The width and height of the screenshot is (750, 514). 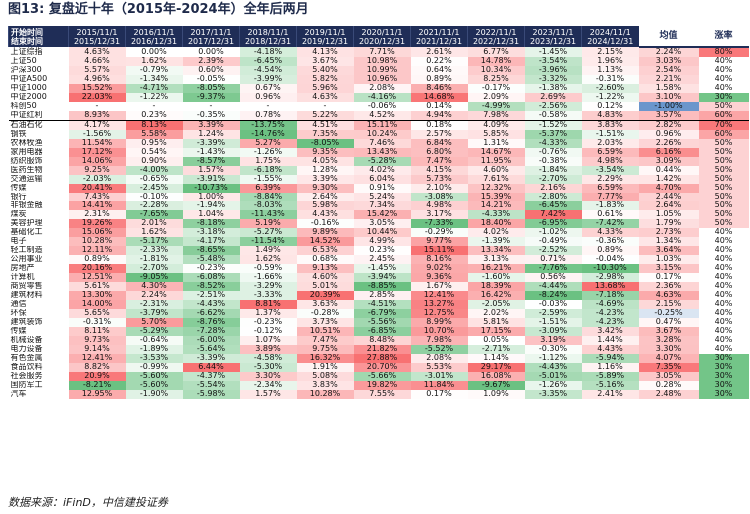 I want to click on value-cell: -8.85%, so click(x=382, y=287).